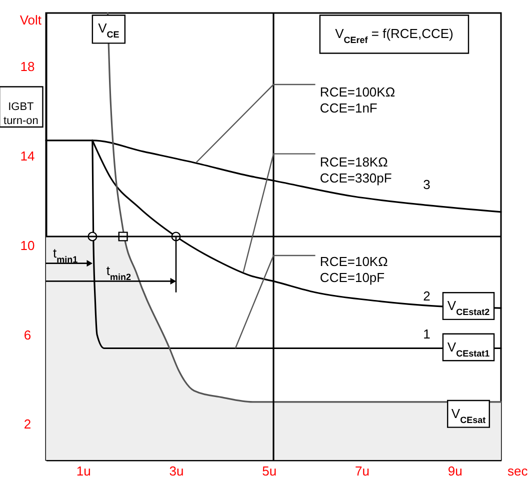 The image size is (529, 479). Describe the element at coordinates (28, 334) in the screenshot. I see `y-tick-label: 6` at that location.